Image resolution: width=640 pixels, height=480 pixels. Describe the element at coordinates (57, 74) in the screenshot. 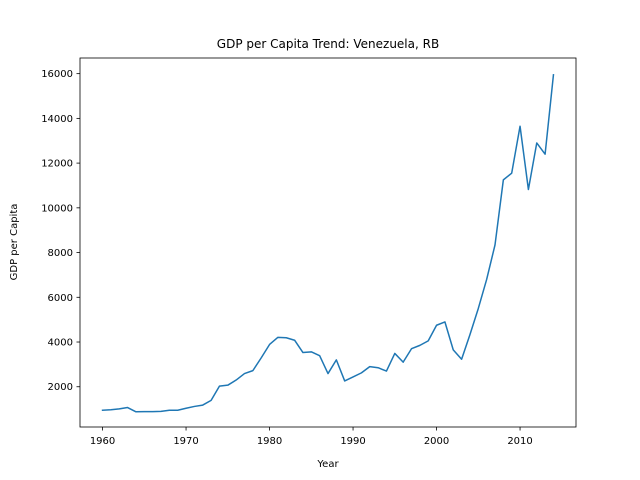

I see `y-tick-label: 16000` at that location.